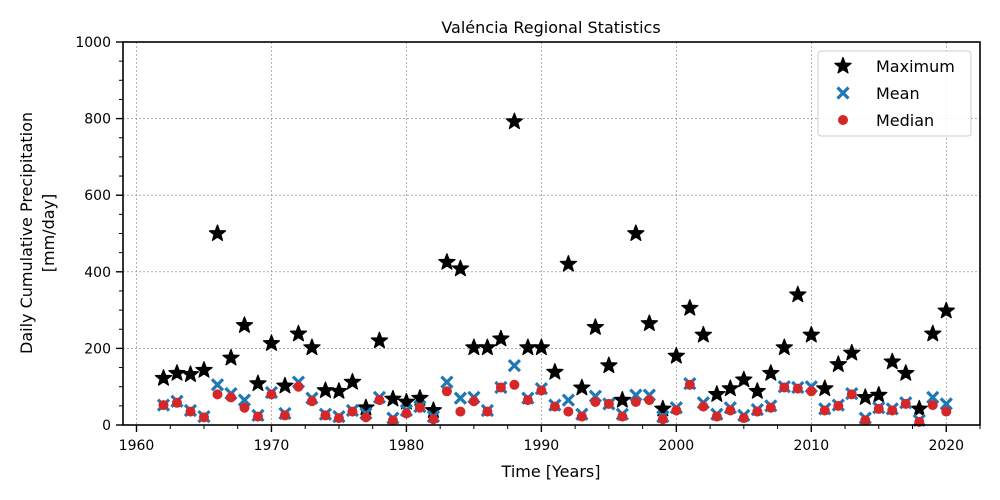 The width and height of the screenshot is (1000, 500). What do you see at coordinates (551, 471) in the screenshot?
I see `x-axis-label: Time [Years]` at bounding box center [551, 471].